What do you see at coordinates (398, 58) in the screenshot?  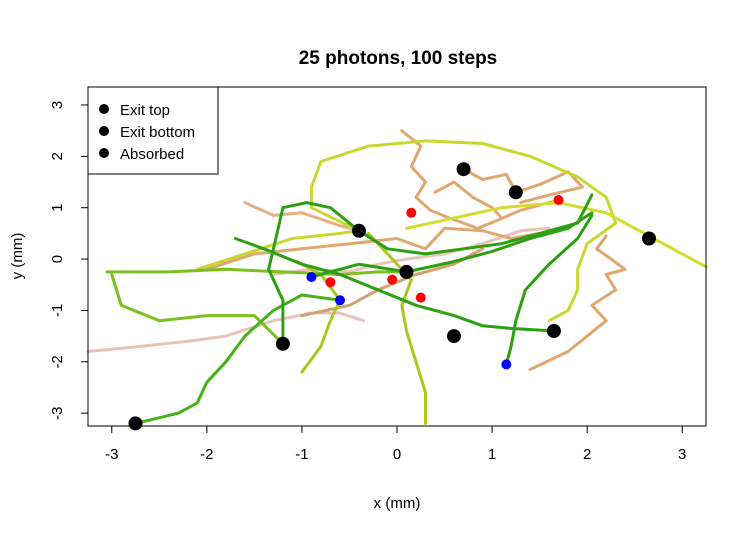 I see `chart-title: 25 photons, 100 steps` at bounding box center [398, 58].